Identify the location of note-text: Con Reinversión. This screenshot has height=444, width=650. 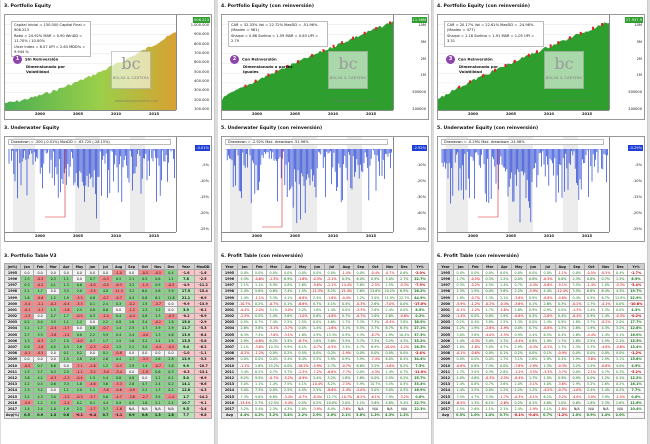
(475, 59).